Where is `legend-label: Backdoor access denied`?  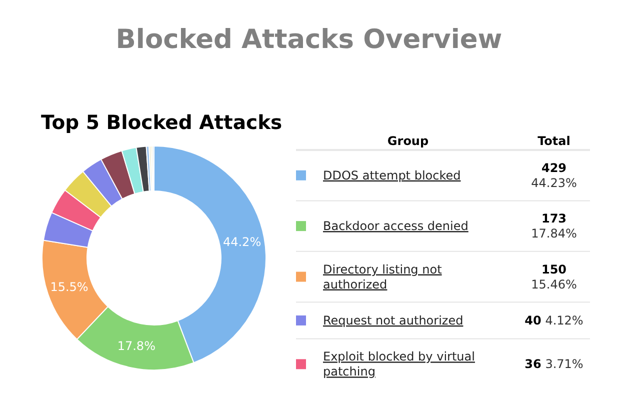
legend-label: Backdoor access denied is located at coordinates (395, 226).